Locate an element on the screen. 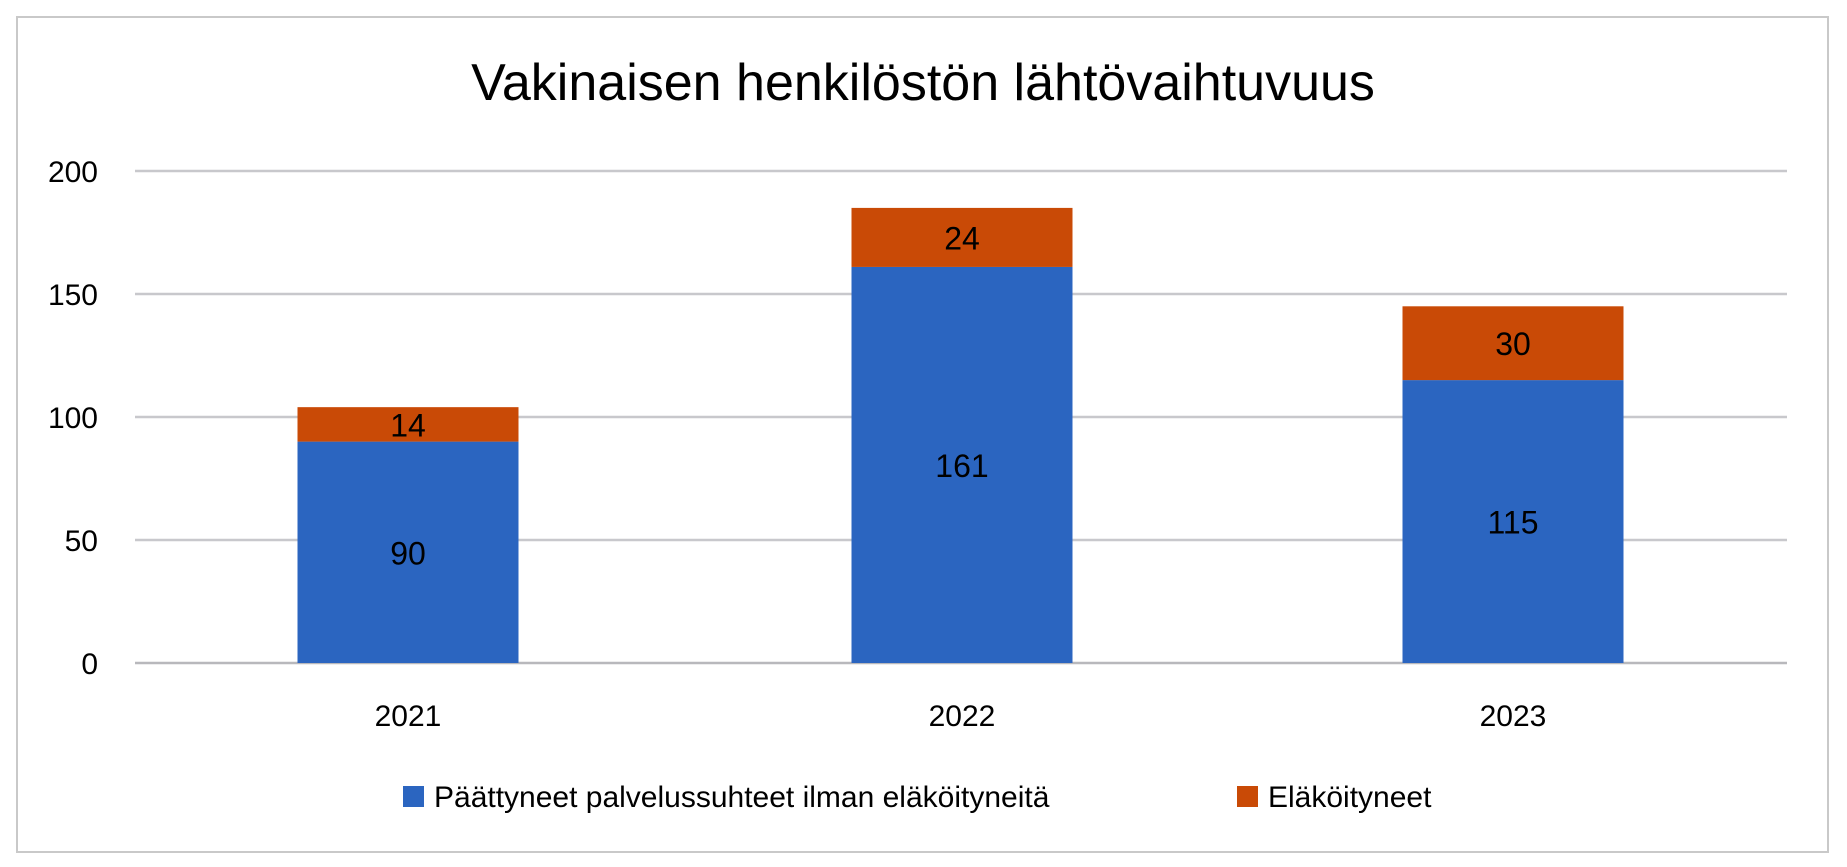 This screenshot has height=867, width=1847. bar-segment-2023-paattyneet is located at coordinates (1513, 521).